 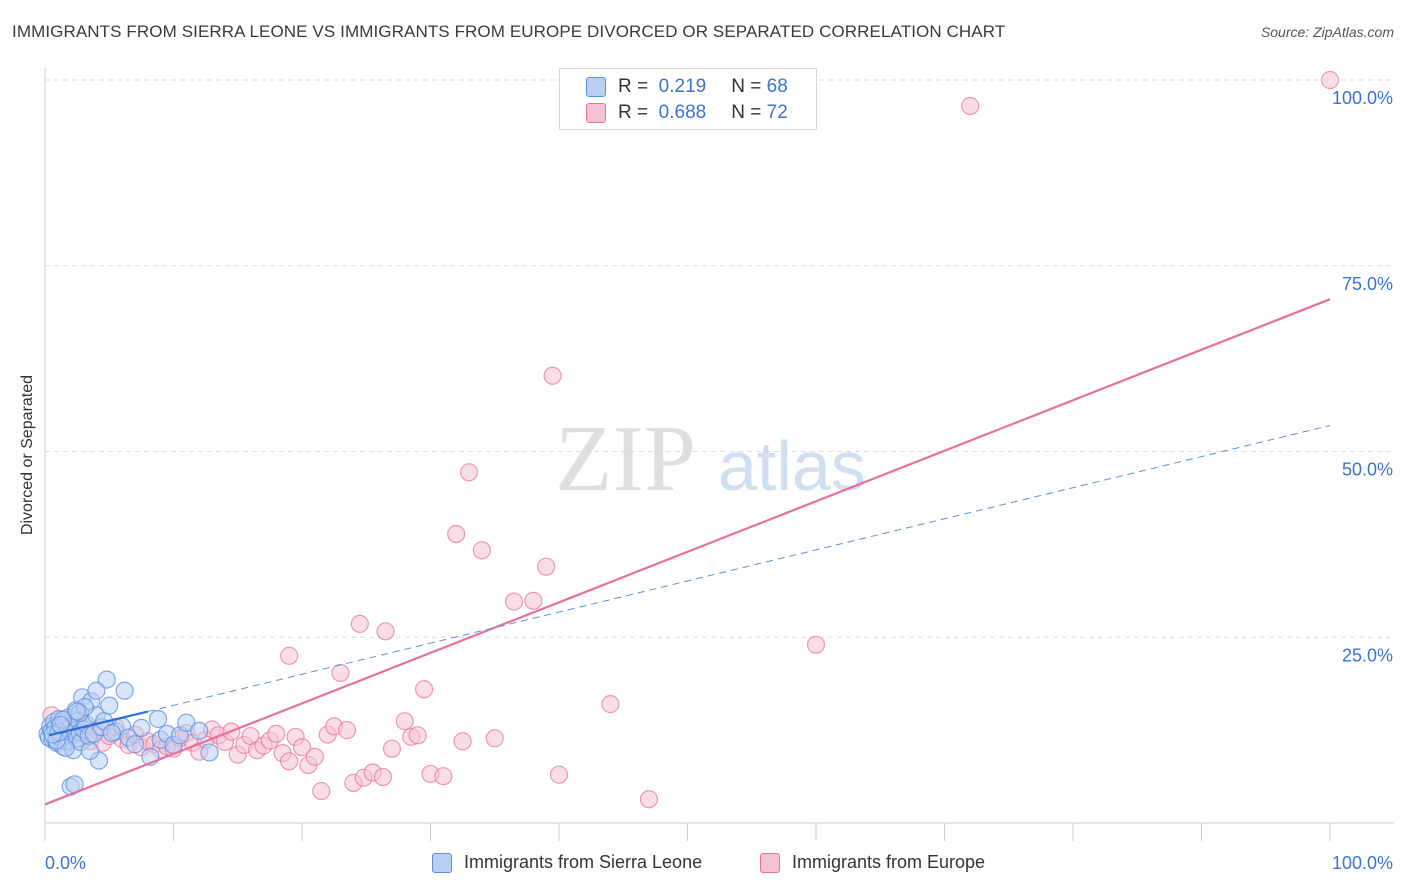 I want to click on legend-item-sierra-leone: Immigrants from Sierra Leone, so click(x=567, y=862).